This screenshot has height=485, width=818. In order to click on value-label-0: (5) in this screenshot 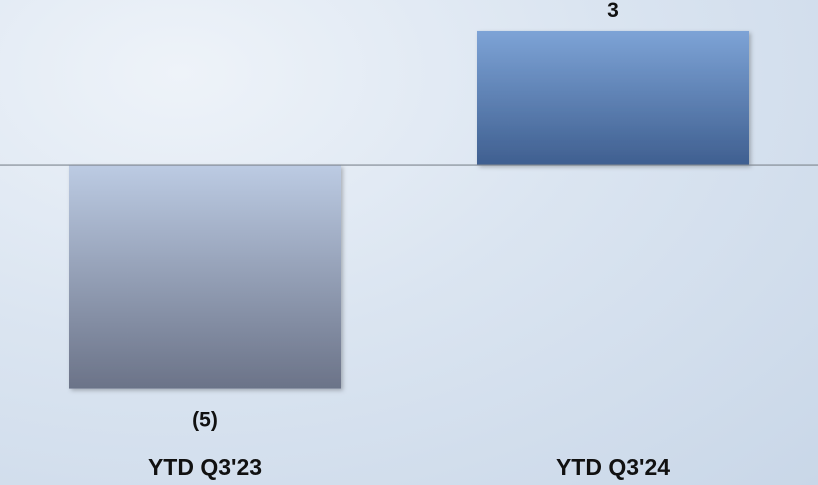, I will do `click(205, 420)`.